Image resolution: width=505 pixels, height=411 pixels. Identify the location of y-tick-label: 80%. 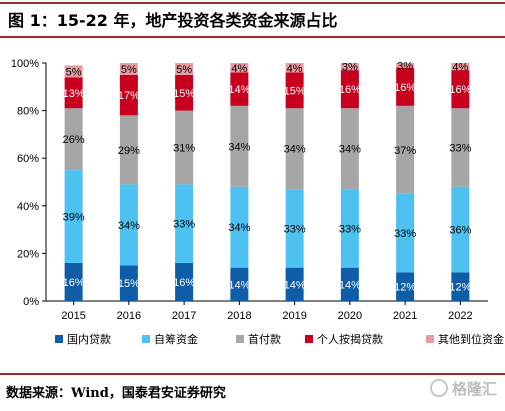
(28, 112).